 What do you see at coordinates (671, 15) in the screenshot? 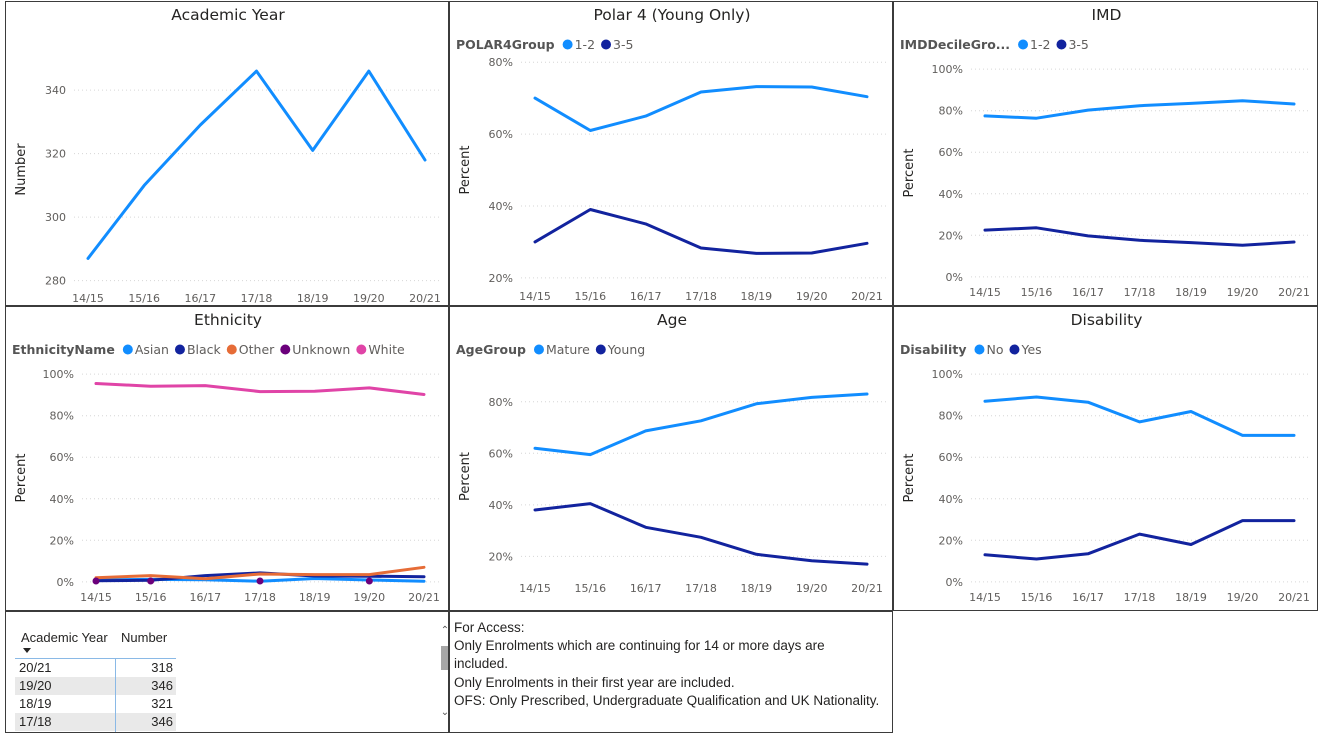
I see `chart-title: Polar 4 (Young Only)` at bounding box center [671, 15].